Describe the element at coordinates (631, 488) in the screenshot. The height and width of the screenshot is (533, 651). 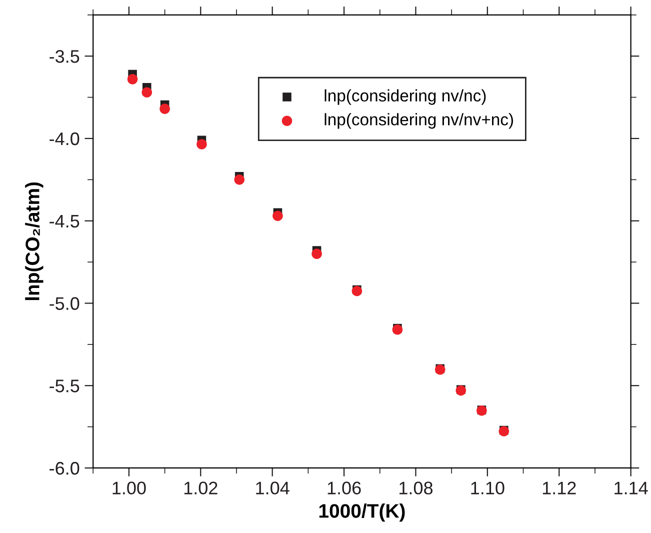
I see `x-tick-label: 1.14` at that location.